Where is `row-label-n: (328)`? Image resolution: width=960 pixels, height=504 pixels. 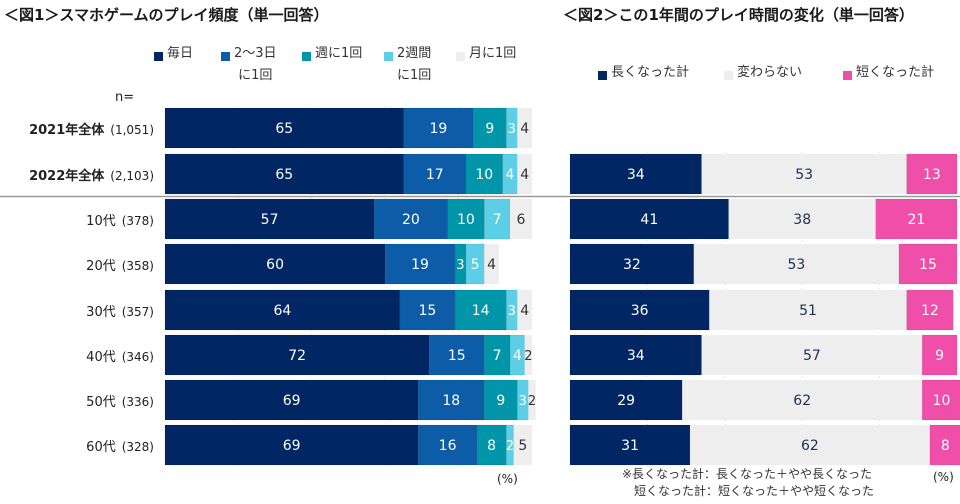
row-label-n: (328) is located at coordinates (137, 447).